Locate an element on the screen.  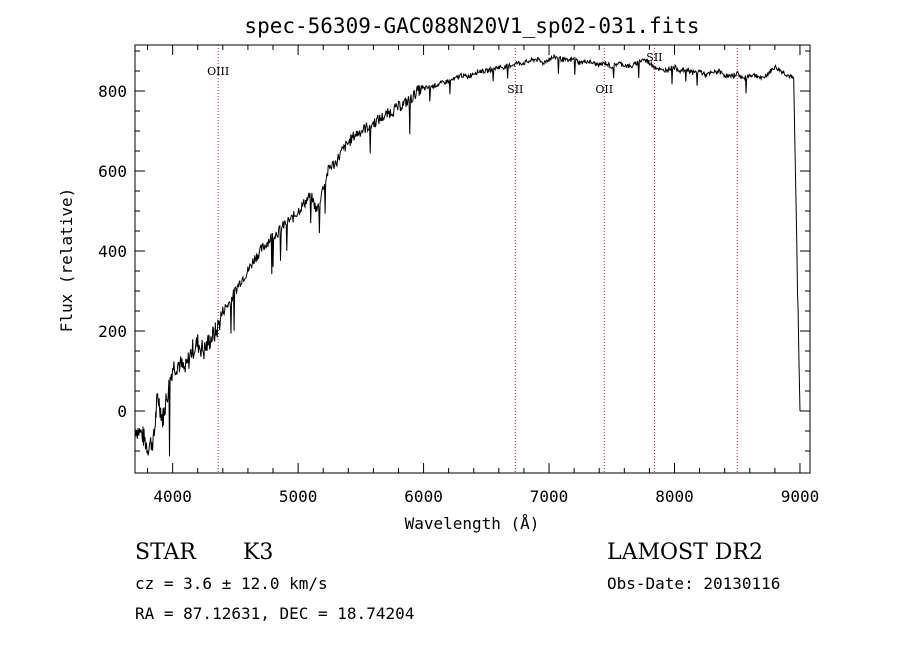
class-label: STAR is located at coordinates (165, 552).